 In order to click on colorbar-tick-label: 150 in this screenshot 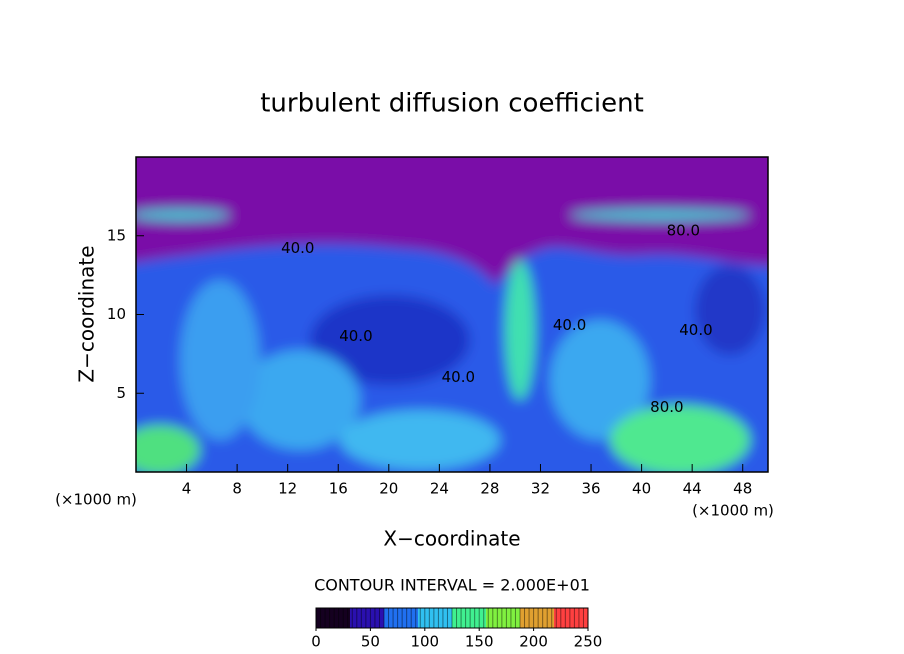, I will do `click(479, 642)`.